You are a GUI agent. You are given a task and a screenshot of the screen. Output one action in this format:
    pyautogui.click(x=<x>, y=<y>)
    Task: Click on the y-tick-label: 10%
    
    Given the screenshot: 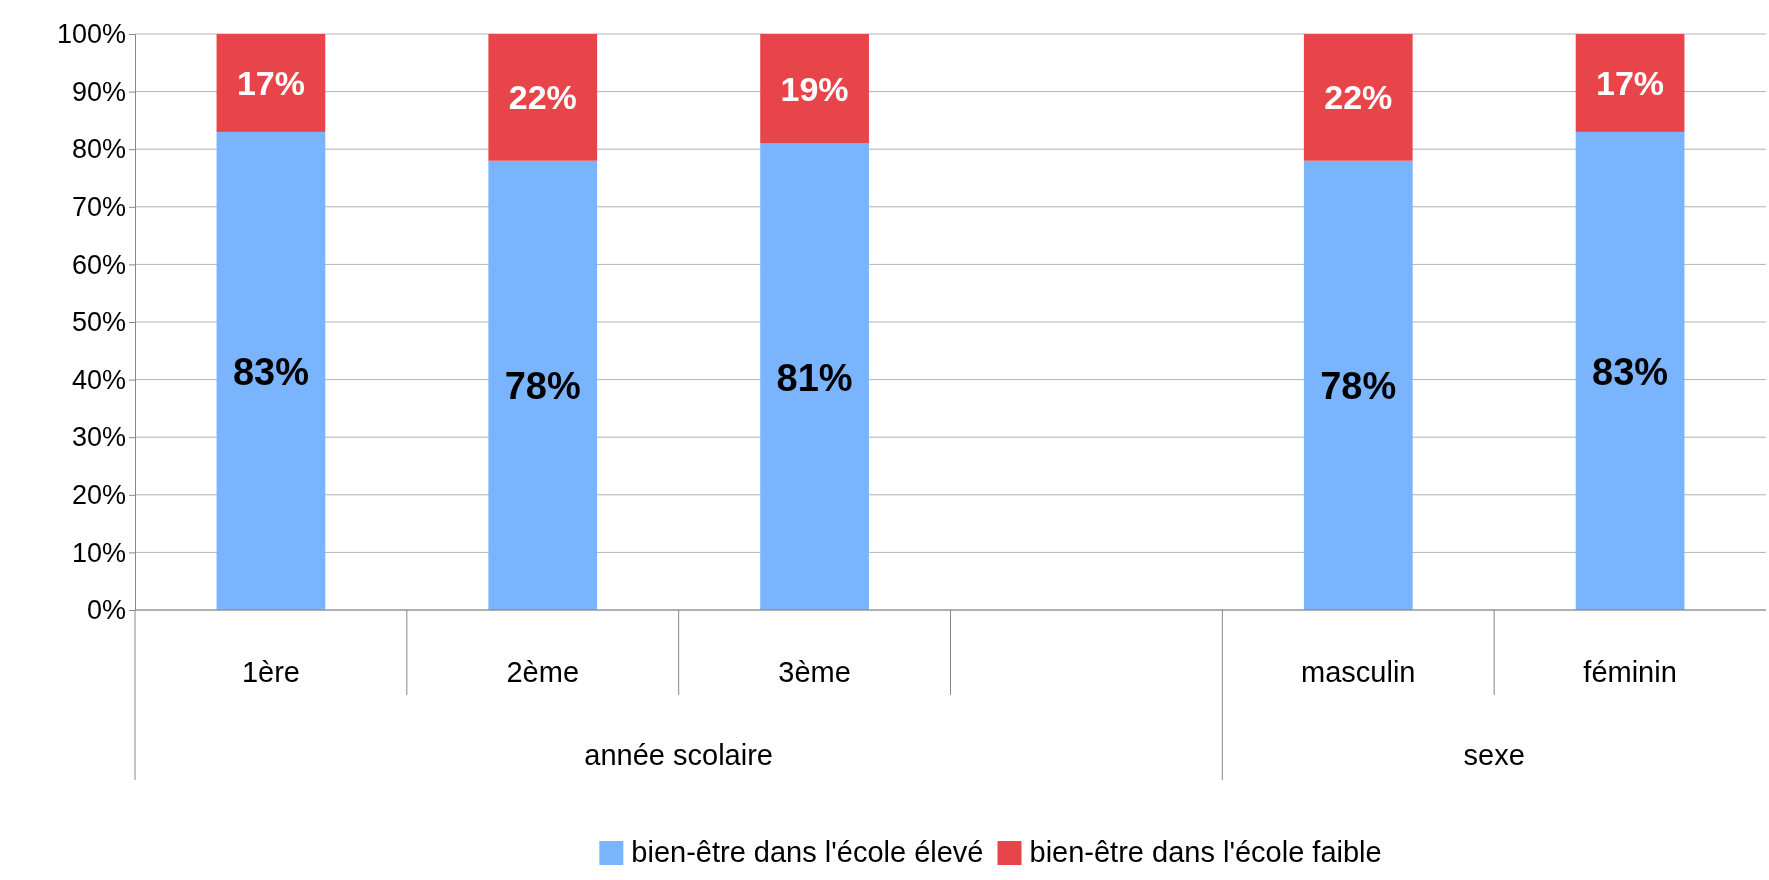 What is the action you would take?
    pyautogui.click(x=98, y=552)
    